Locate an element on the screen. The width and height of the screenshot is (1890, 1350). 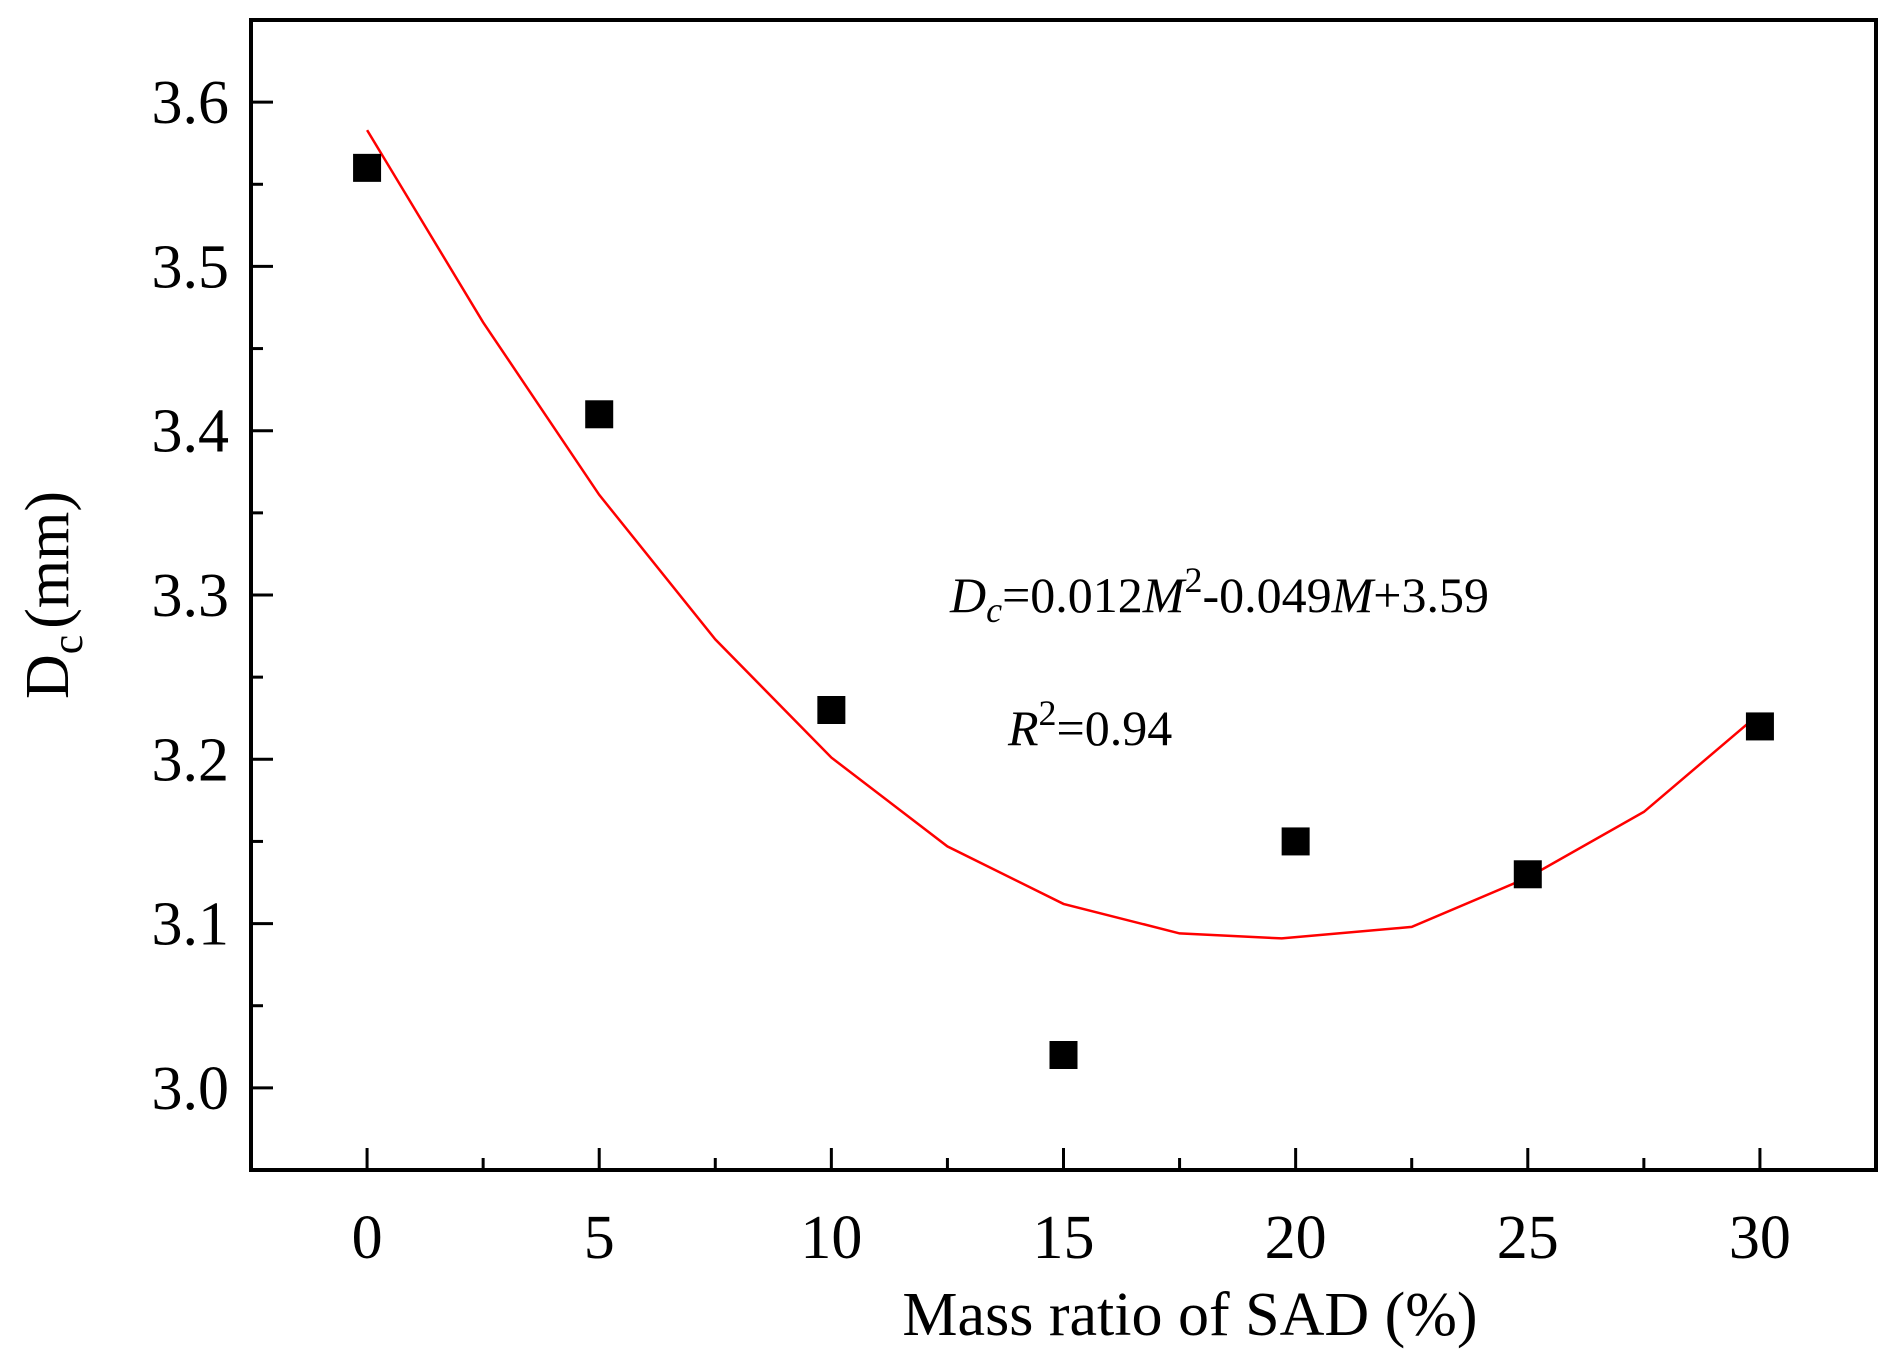
x-tick-label: 20 is located at coordinates (1296, 1238).